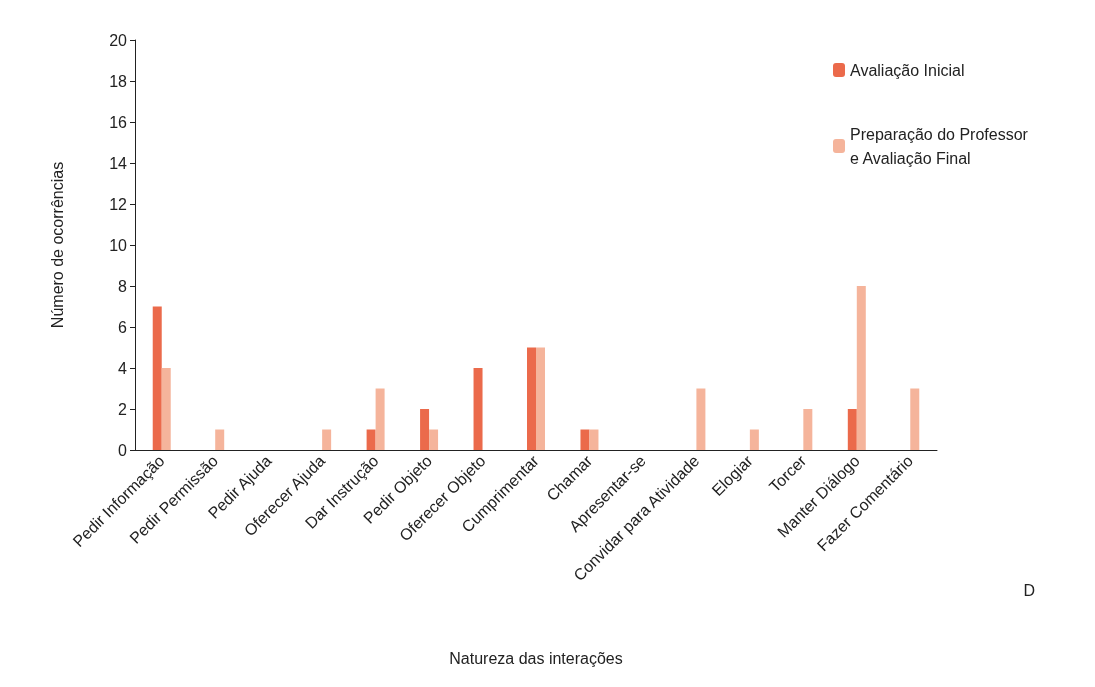  What do you see at coordinates (123, 286) in the screenshot?
I see `y-tick-label: 8` at bounding box center [123, 286].